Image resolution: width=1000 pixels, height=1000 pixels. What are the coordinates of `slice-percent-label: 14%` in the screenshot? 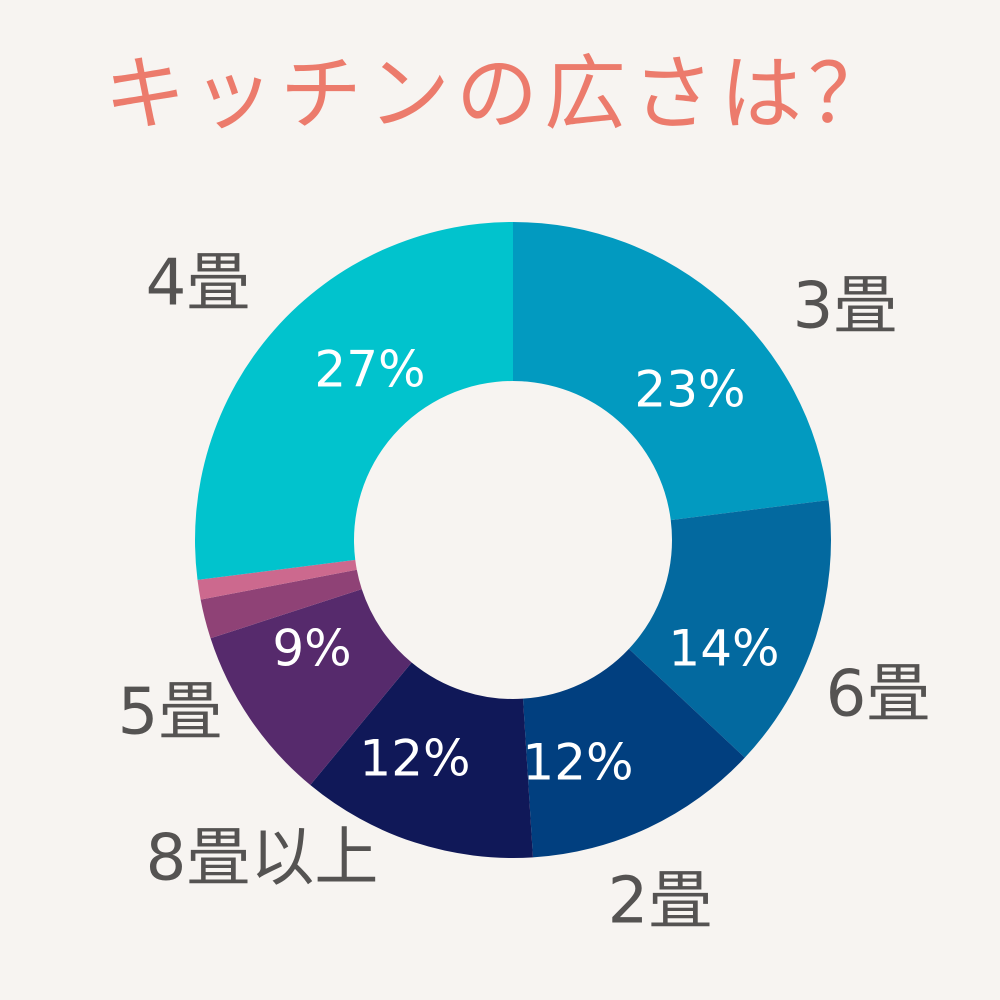 It's located at (723, 649).